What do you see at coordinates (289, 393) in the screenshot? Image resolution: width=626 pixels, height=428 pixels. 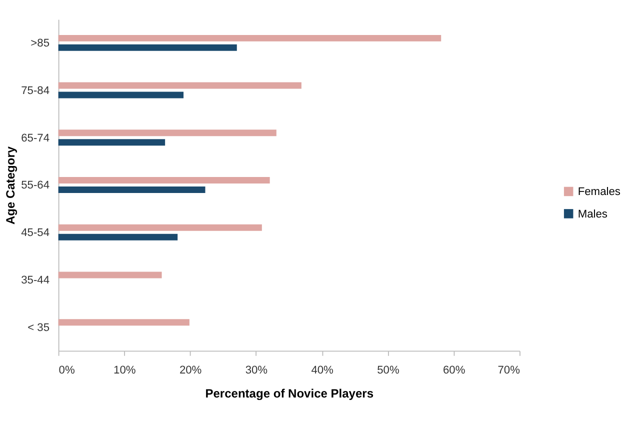 I see `x-axis-title: Percentage of Novice Players` at bounding box center [289, 393].